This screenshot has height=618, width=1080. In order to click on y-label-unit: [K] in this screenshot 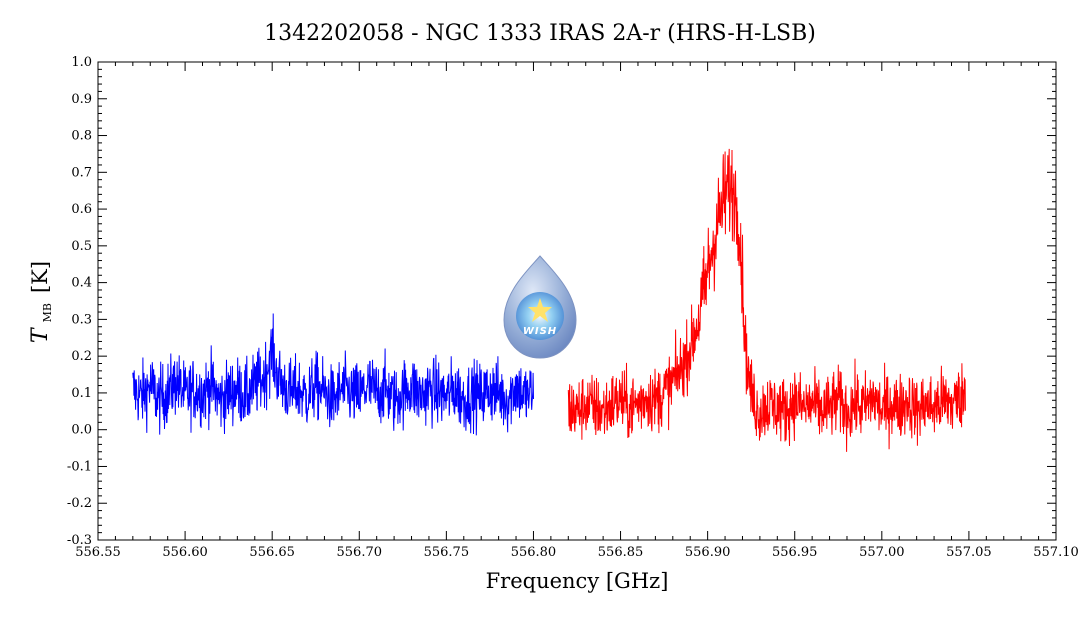, I will do `click(40, 277)`.